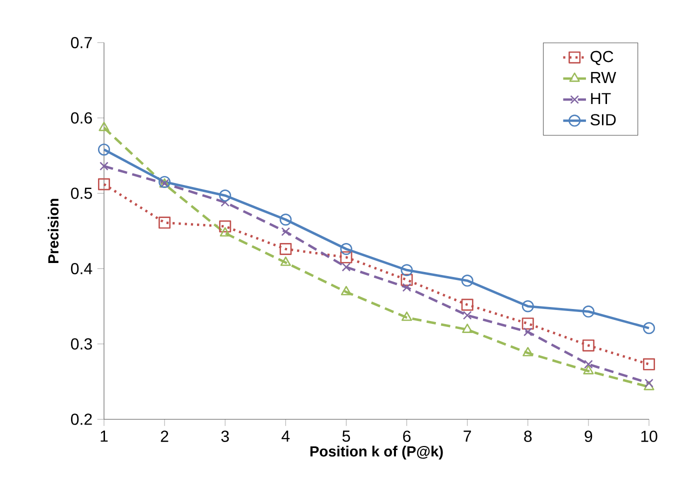 This screenshot has width=679, height=501. I want to click on y-tick-label: 0.6, so click(81, 118).